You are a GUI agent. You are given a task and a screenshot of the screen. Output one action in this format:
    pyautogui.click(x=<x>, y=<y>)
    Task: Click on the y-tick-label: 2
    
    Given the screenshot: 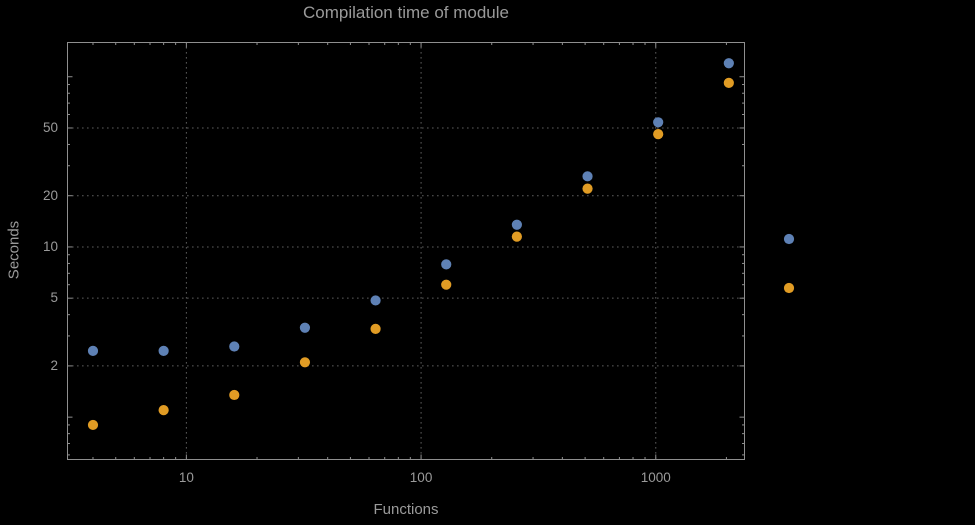 What is the action you would take?
    pyautogui.click(x=54, y=365)
    